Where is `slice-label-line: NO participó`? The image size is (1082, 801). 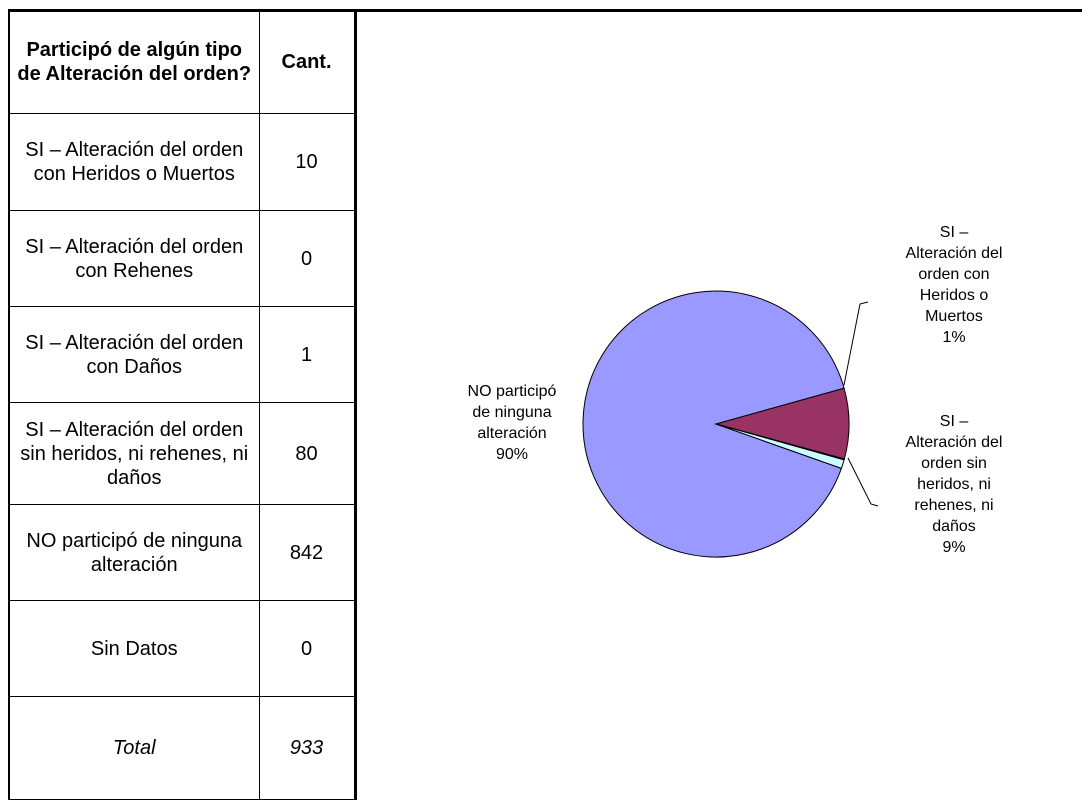
slice-label-line: NO participó is located at coordinates (512, 391).